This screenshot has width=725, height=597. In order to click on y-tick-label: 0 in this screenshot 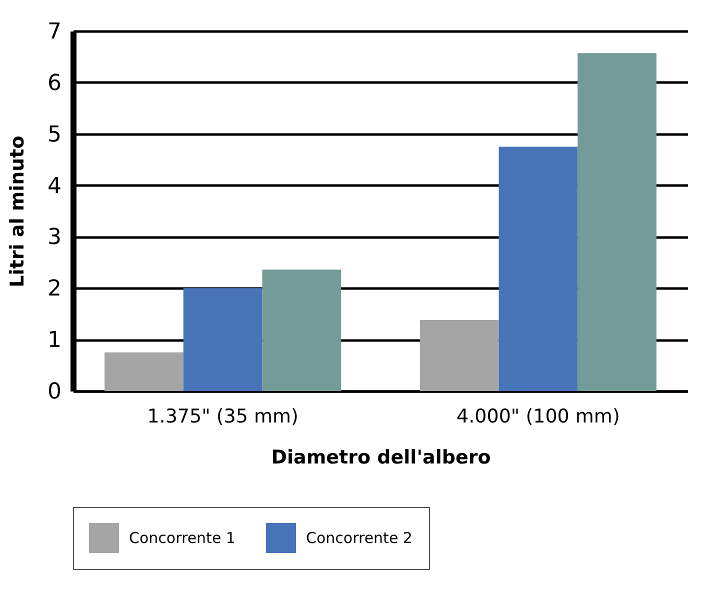, I will do `click(55, 392)`.